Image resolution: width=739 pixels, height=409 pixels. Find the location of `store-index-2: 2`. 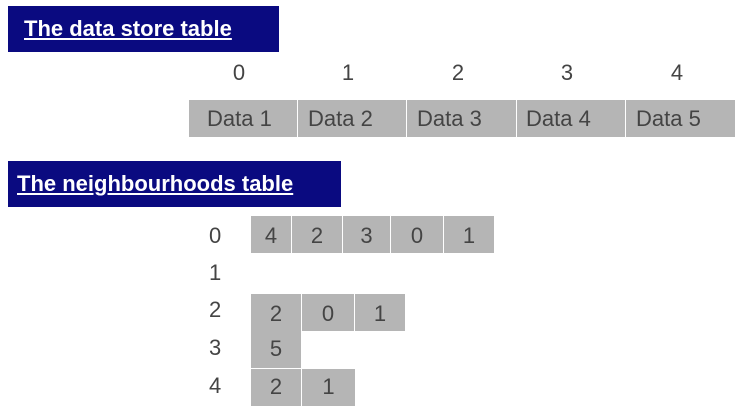

store-index-2: 2 is located at coordinates (458, 72).